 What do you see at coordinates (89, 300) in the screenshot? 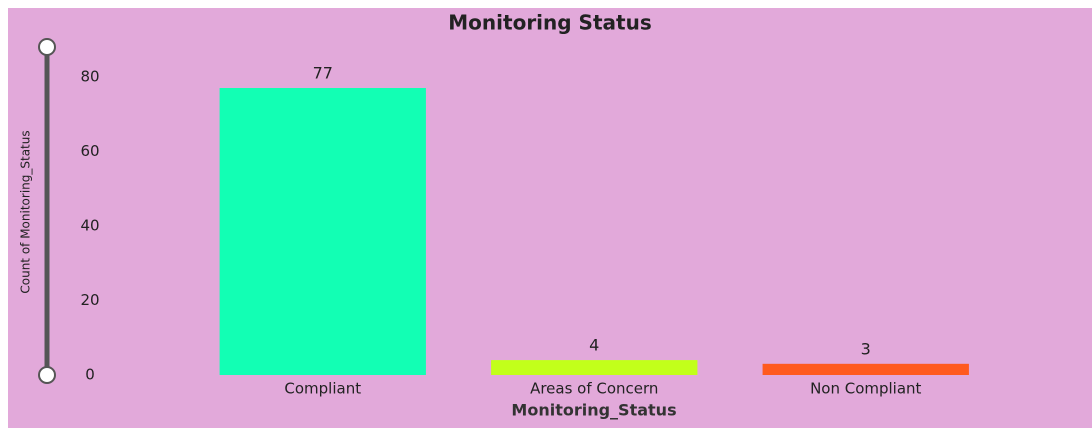
I see `y-tick-label: 20` at bounding box center [89, 300].